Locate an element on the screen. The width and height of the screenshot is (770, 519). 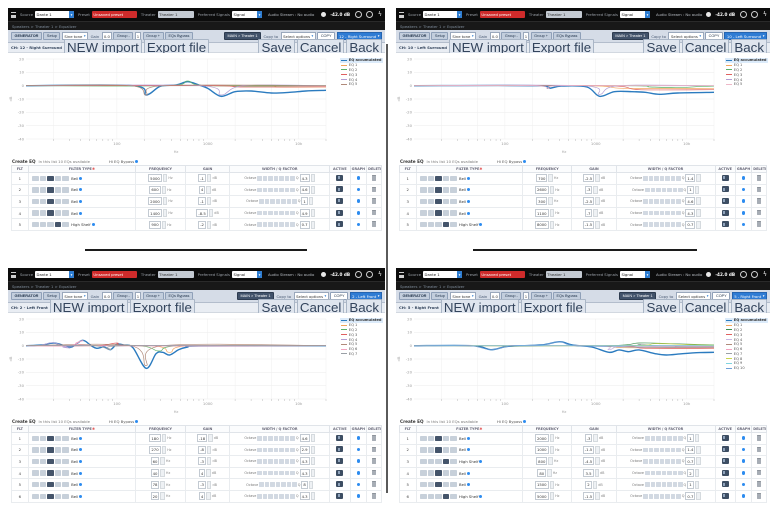
gain-stepper: -7 is located at coordinates (588, 213).